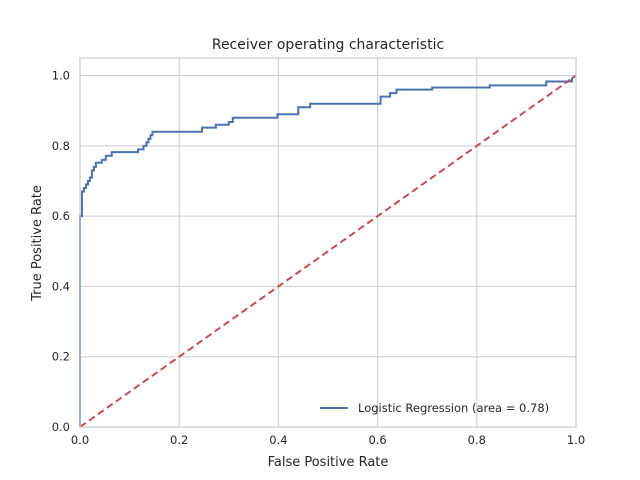 This screenshot has width=640, height=480. I want to click on y-tick-label: 0.6, so click(61, 216).